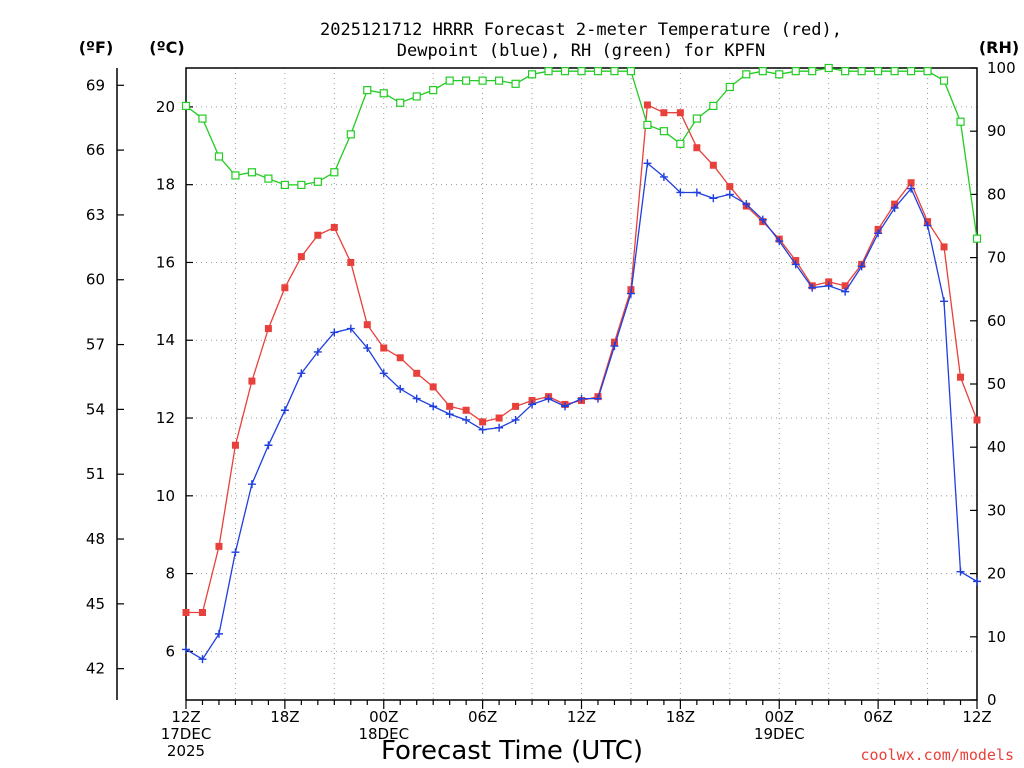 This screenshot has width=1024, height=768. I want to click on fahrenheit-tick-label: 60, so click(95, 280).